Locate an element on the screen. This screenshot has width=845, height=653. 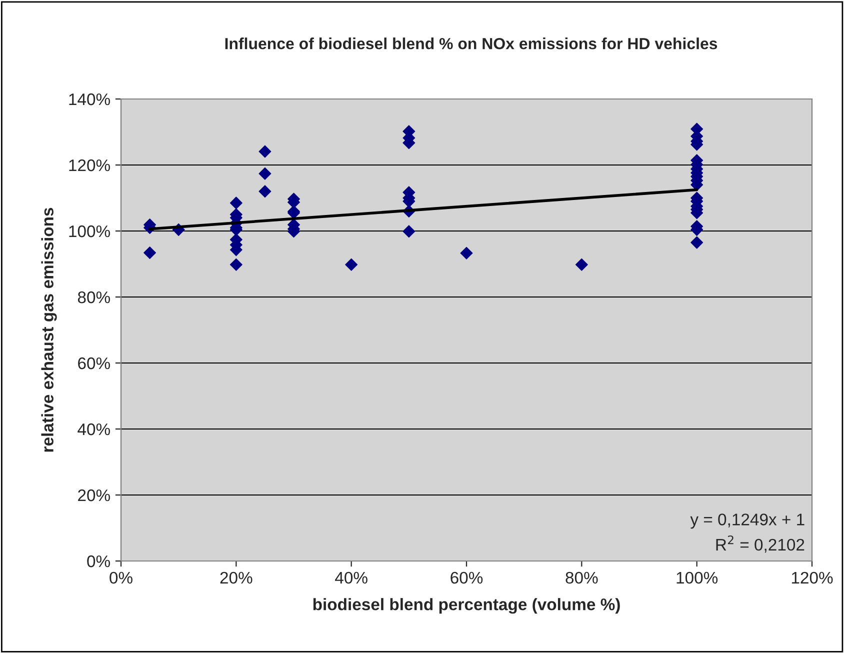
y-tick-label: 140% is located at coordinates (89, 99).